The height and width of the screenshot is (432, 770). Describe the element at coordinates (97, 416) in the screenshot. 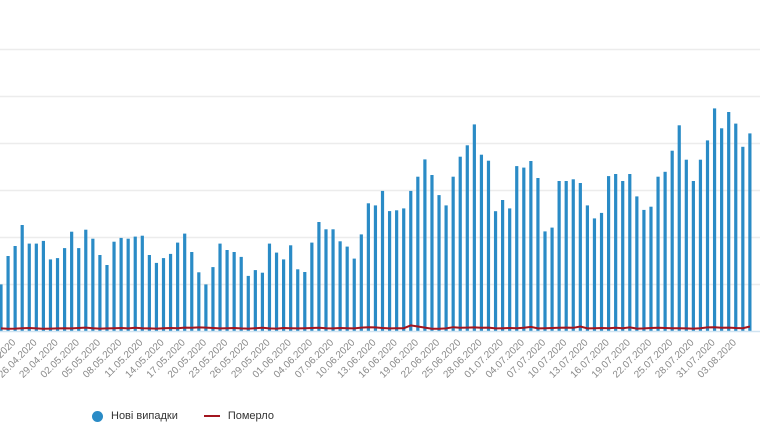

I see `legend-marker-new-cases` at that location.